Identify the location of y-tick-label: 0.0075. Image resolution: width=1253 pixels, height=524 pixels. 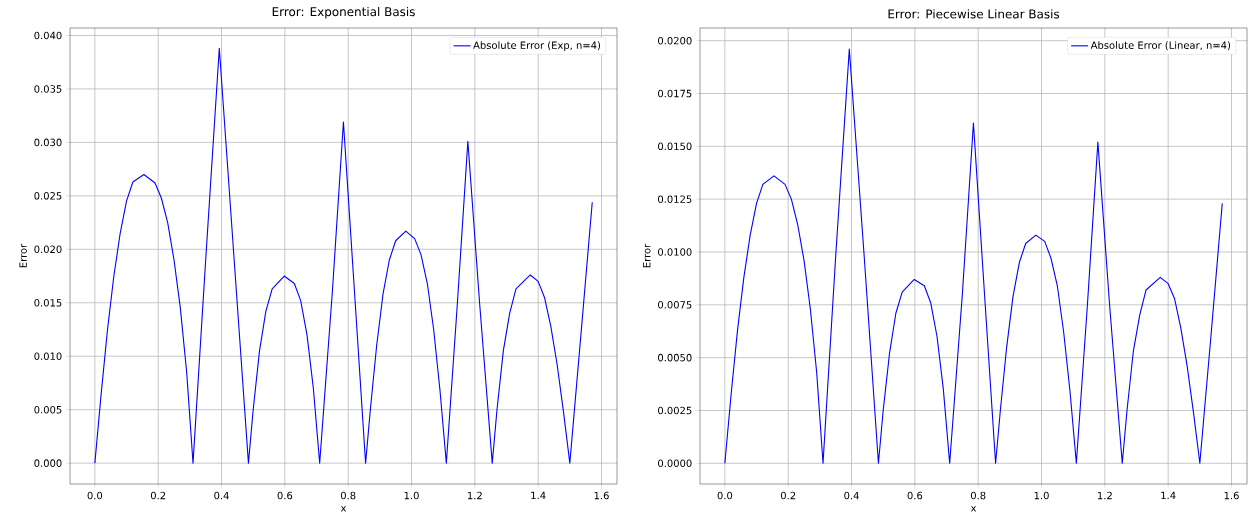
(675, 305).